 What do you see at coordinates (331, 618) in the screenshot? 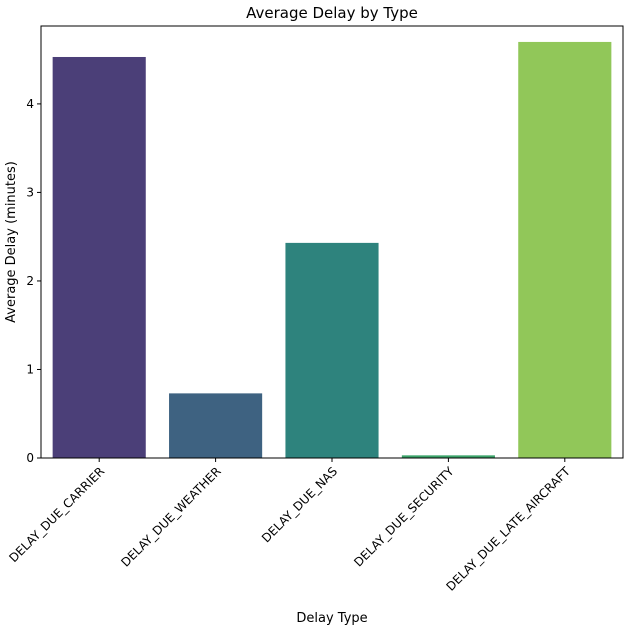
I see `x-axis-label: Delay Type` at bounding box center [331, 618].